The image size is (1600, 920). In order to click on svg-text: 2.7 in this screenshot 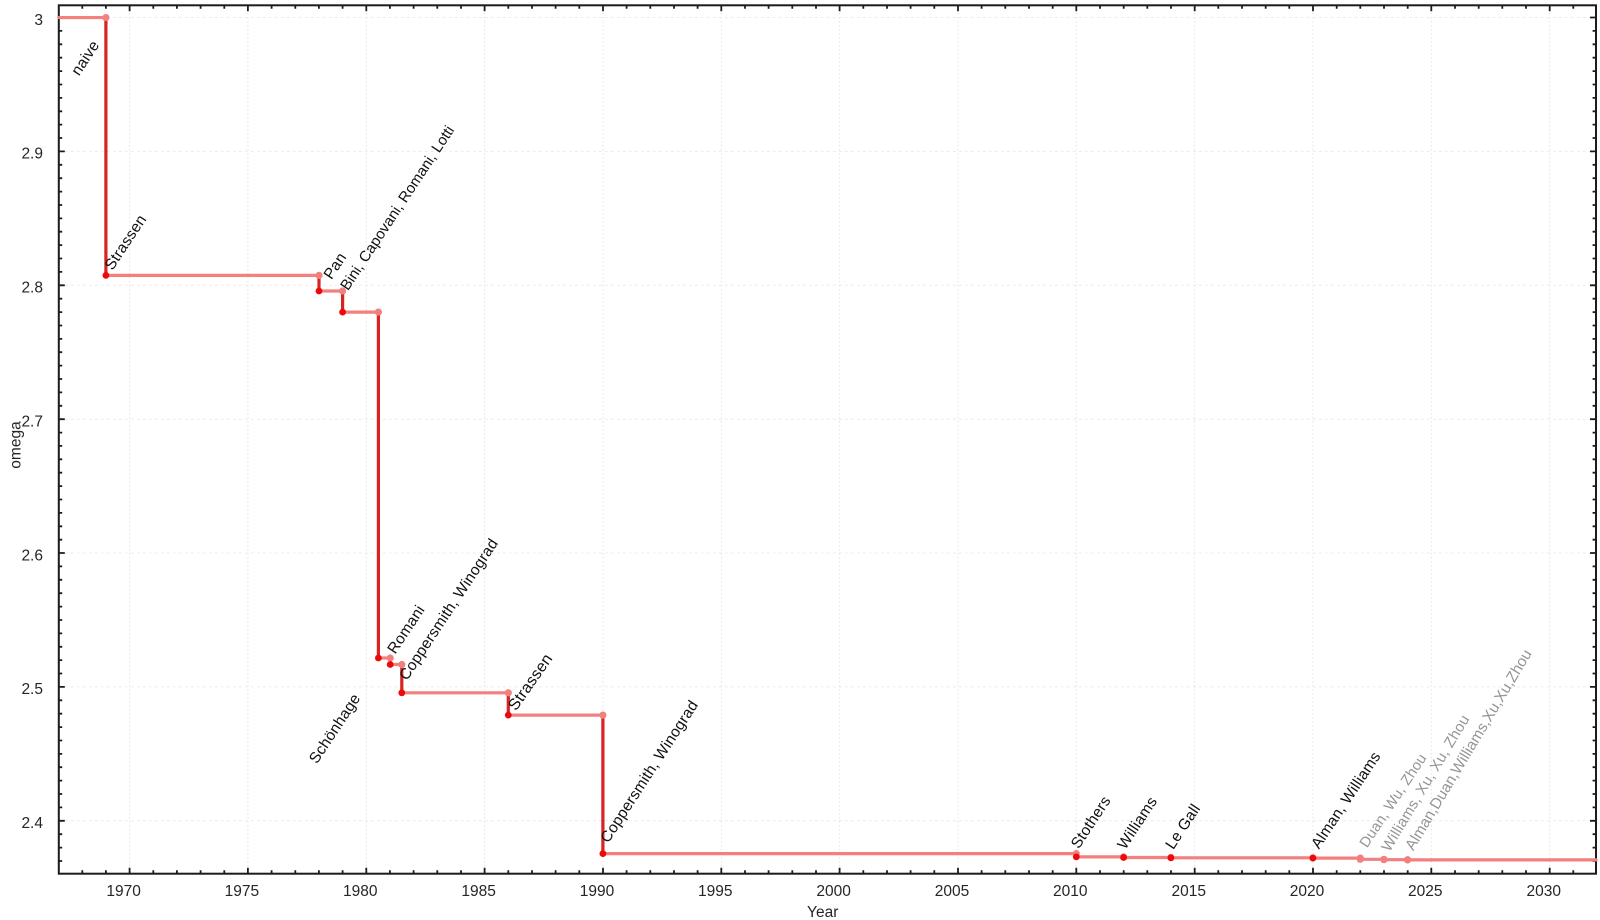, I will do `click(32, 422)`.